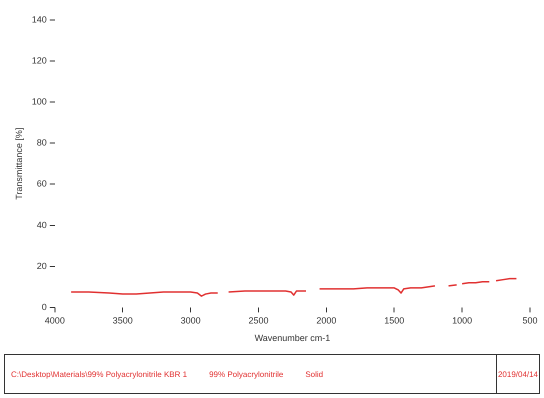 The width and height of the screenshot is (544, 398). I want to click on y-tick-label: 40, so click(41, 225).